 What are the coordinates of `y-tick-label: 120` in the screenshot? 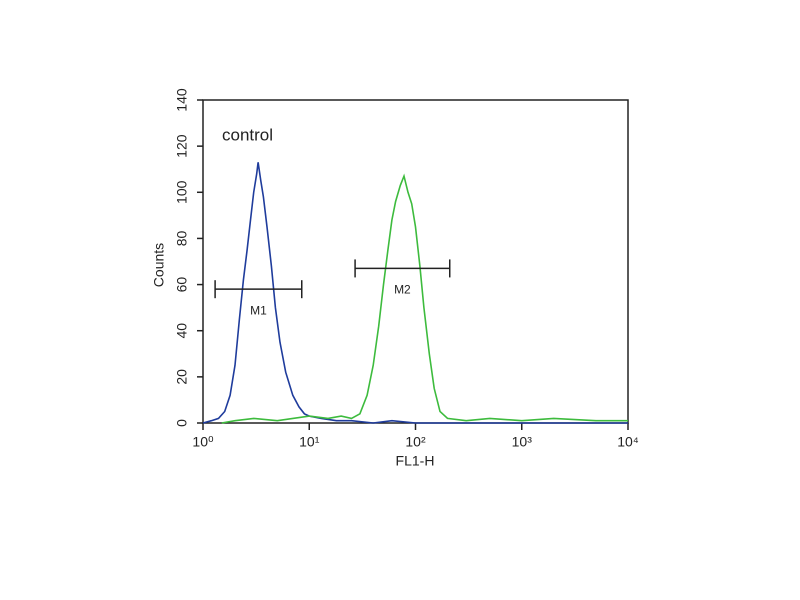 It's located at (182, 146).